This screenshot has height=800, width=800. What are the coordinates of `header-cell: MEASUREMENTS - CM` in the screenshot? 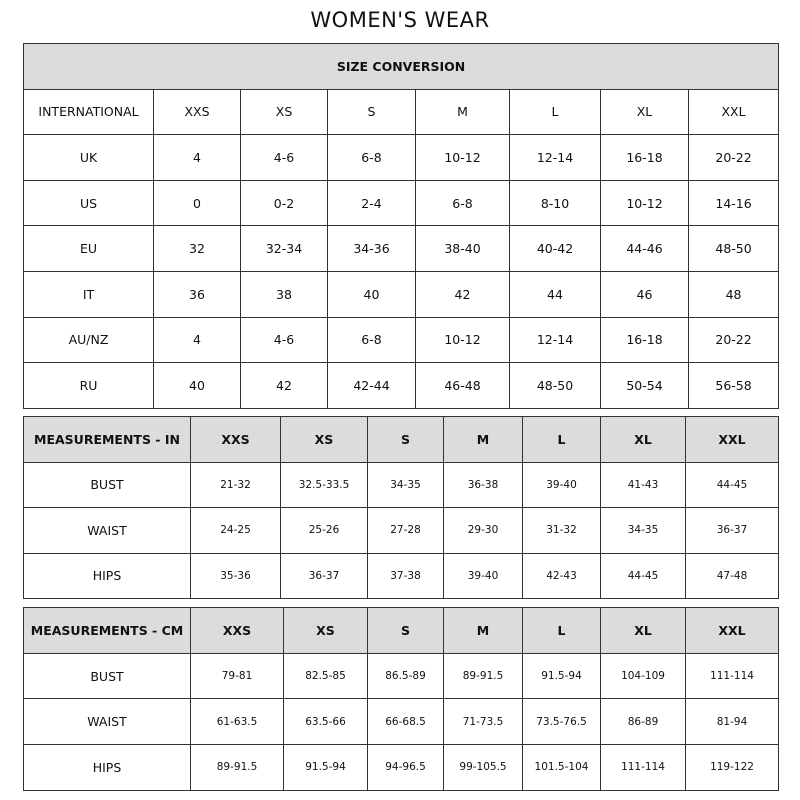 It's located at (107, 630).